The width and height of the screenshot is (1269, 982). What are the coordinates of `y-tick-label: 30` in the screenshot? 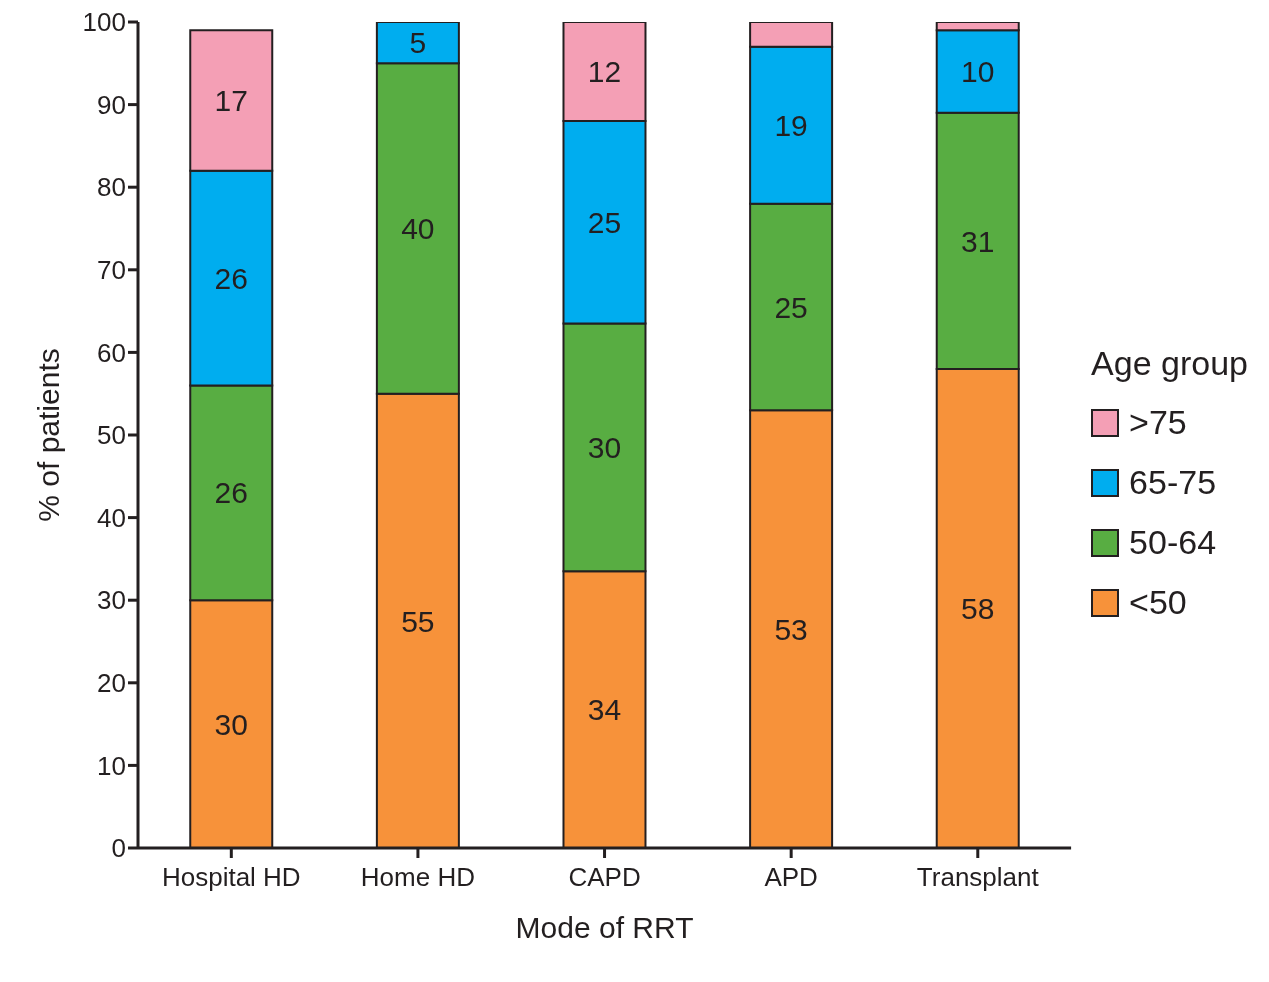 It's located at (111, 600).